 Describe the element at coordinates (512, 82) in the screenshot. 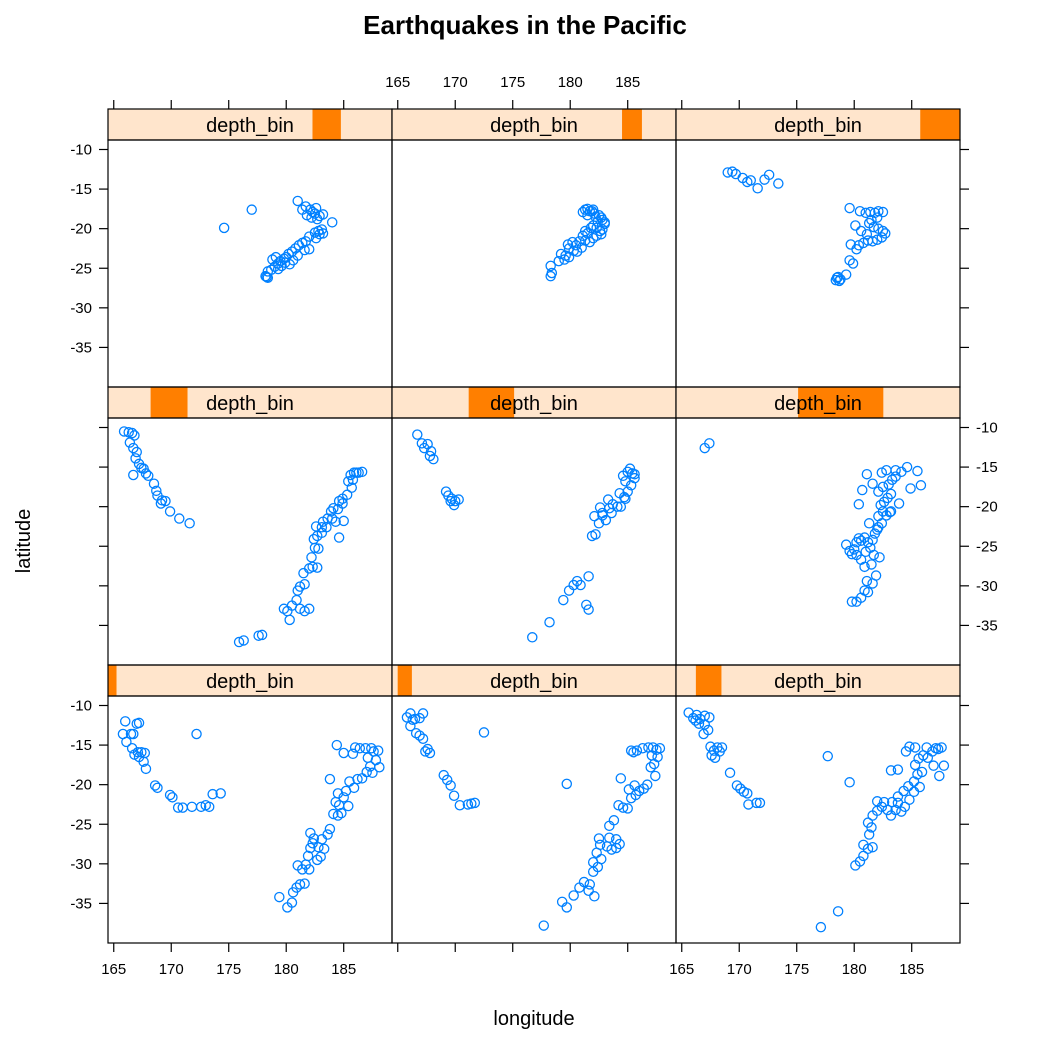

I see `x-tick-label: 175` at that location.